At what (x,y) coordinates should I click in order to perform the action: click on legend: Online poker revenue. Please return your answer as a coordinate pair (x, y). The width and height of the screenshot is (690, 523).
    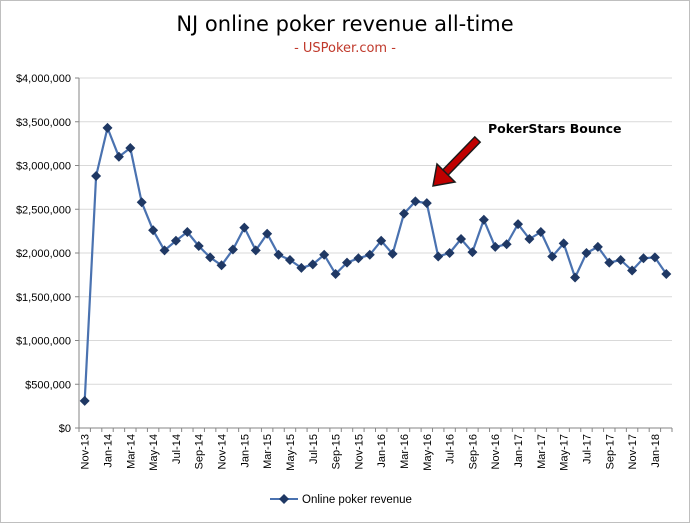
    Looking at the image, I should click on (341, 500).